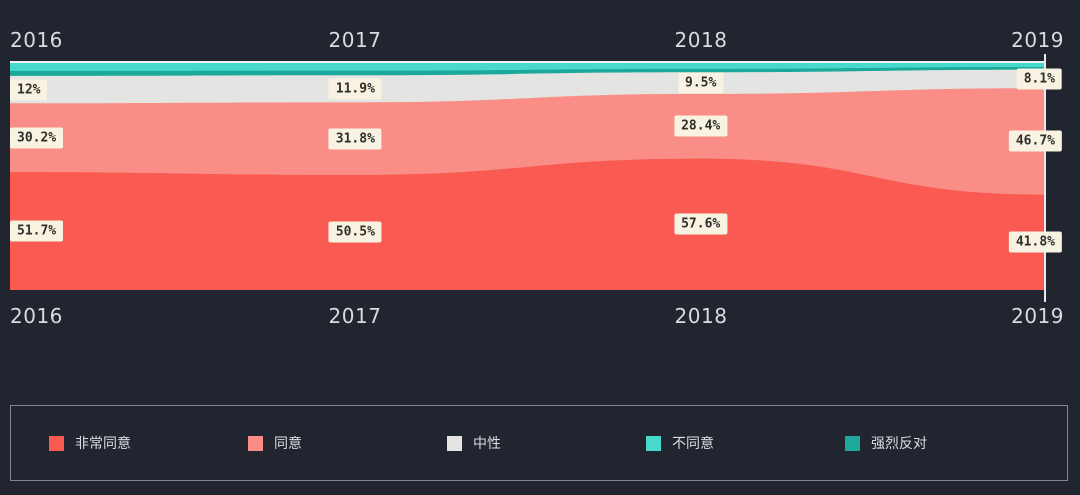 This screenshot has width=1080, height=495. What do you see at coordinates (701, 316) in the screenshot?
I see `axis-label-bottom-2018: 2018` at bounding box center [701, 316].